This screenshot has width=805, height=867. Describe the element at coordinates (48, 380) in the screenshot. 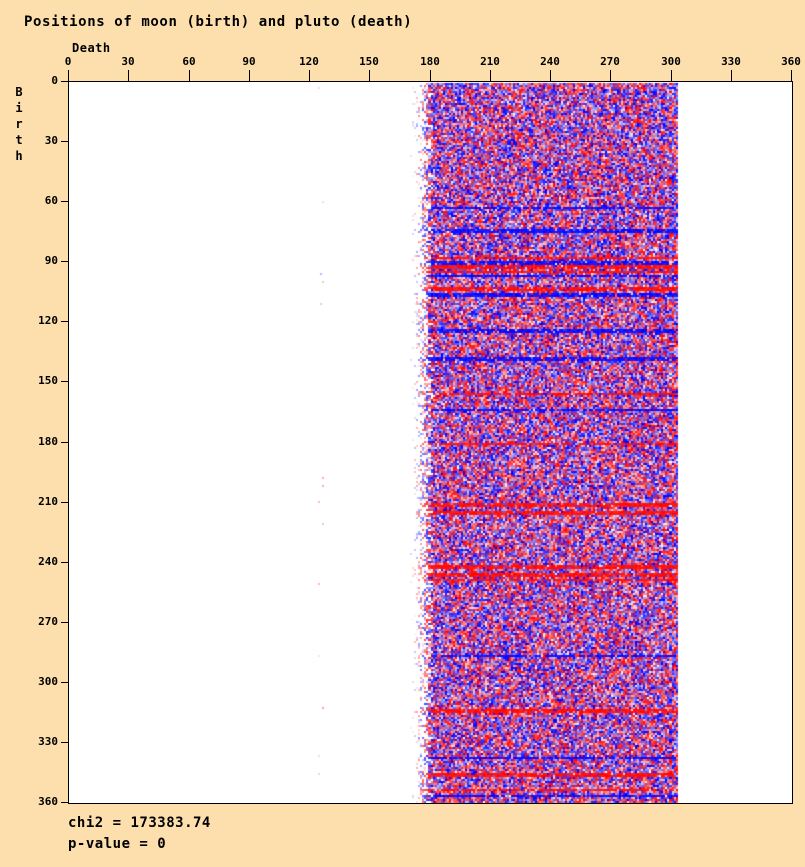

I see `y-tick-label: 150` at that location.